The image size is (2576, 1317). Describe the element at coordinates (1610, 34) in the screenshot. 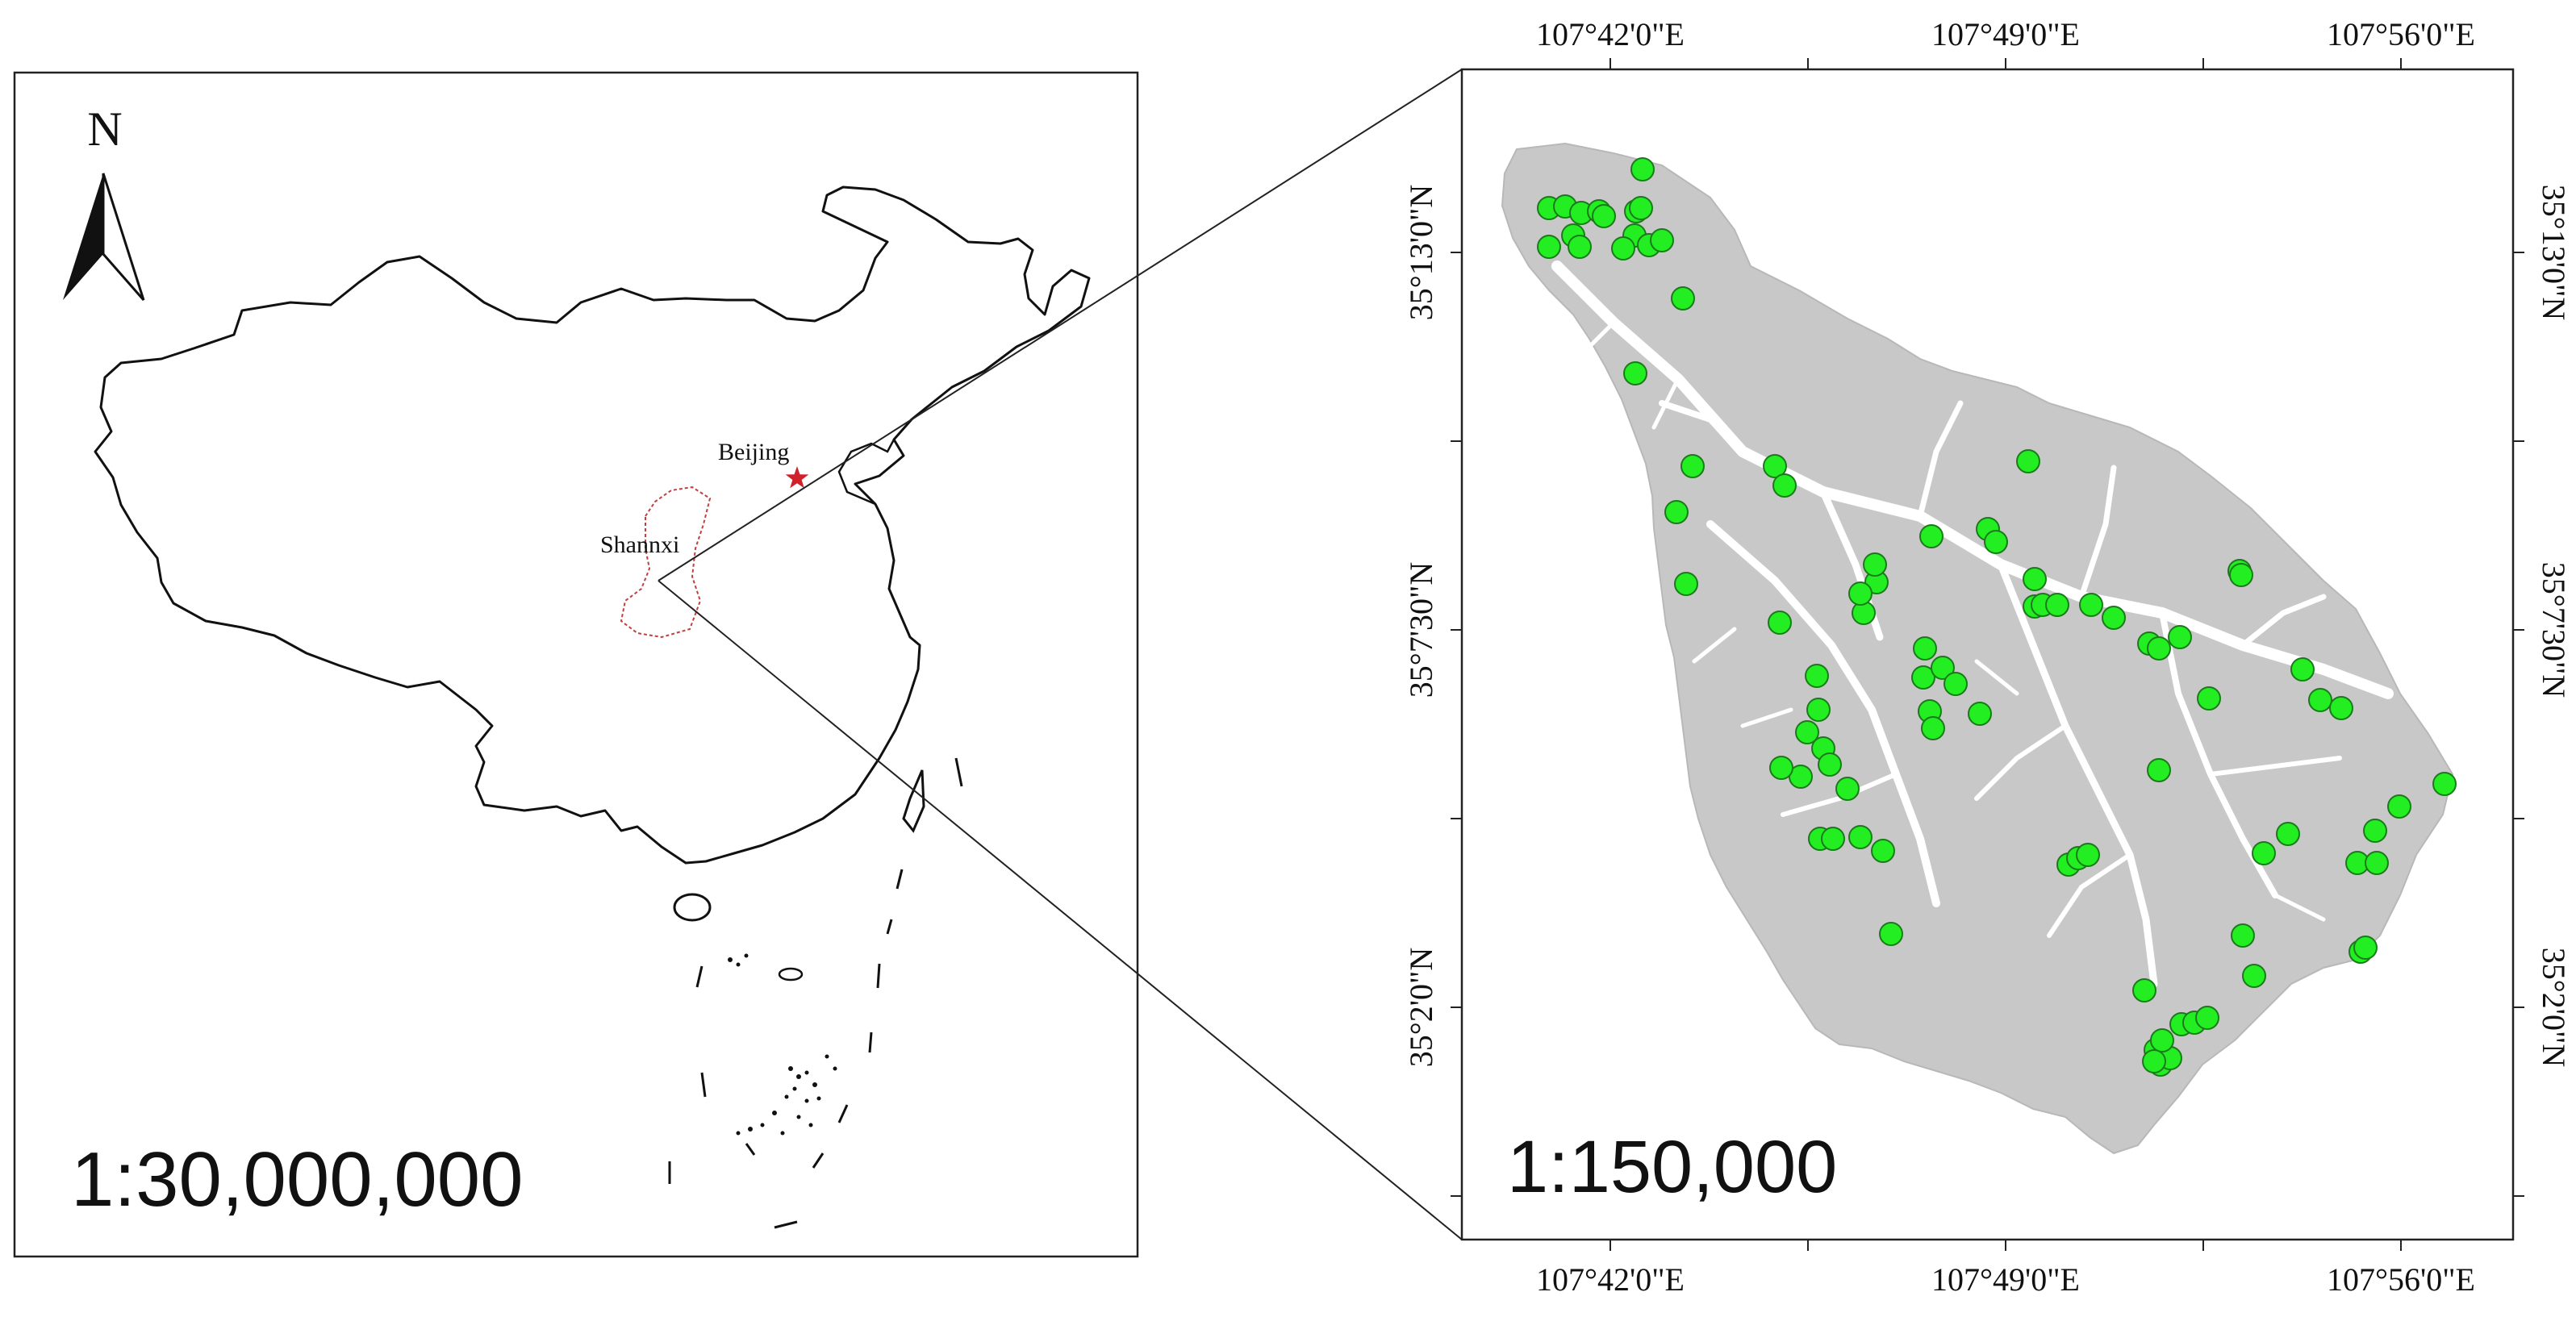

I see `top-tick-label-1: 107°42'0"E` at that location.